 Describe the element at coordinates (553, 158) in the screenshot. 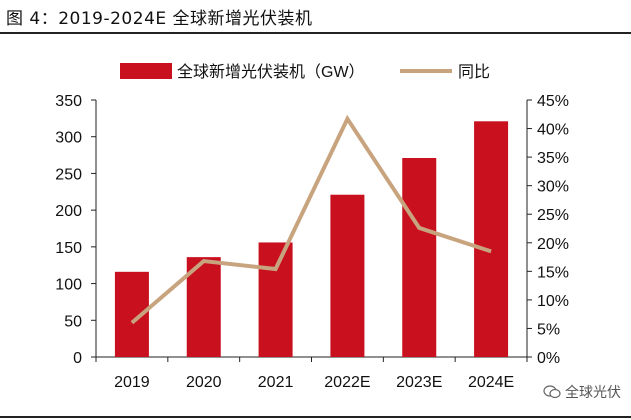

I see `right-tick-label: 35%` at that location.